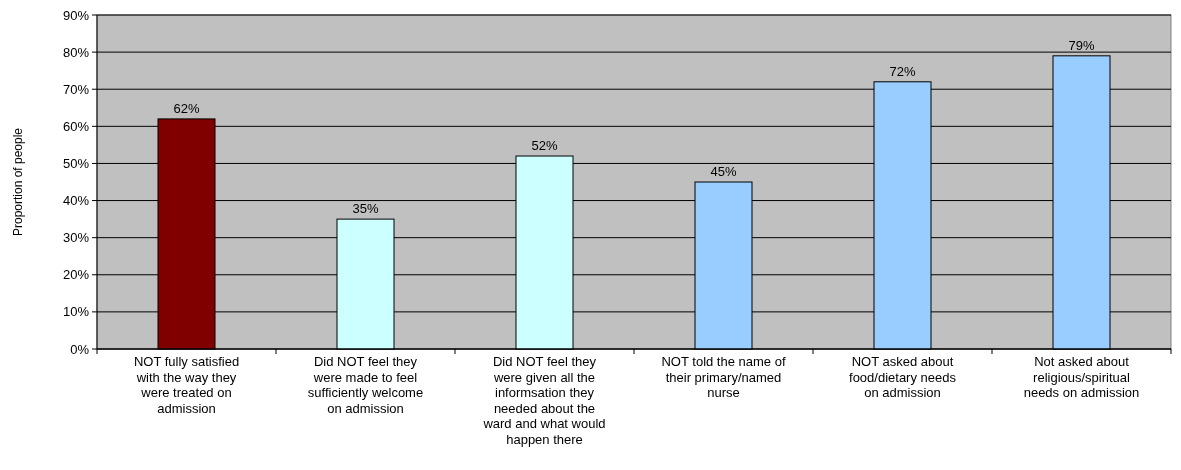 This screenshot has width=1181, height=470. I want to click on y-tick-label: 0%, so click(80, 349).